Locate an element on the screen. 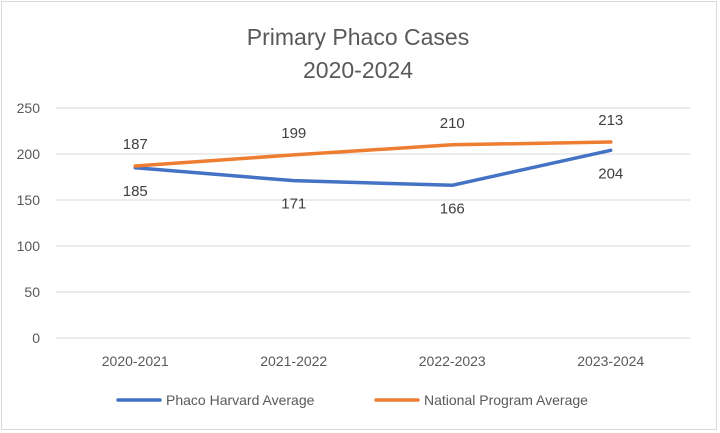  y-axis: 0 50 100 150 200 250 is located at coordinates (29, 223).